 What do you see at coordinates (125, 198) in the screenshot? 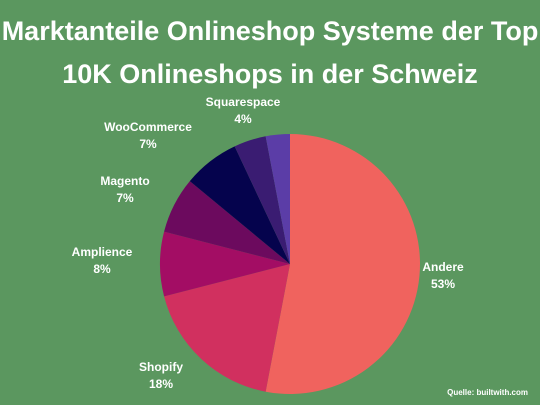
I see `slice-value-magento: 7%` at bounding box center [125, 198].